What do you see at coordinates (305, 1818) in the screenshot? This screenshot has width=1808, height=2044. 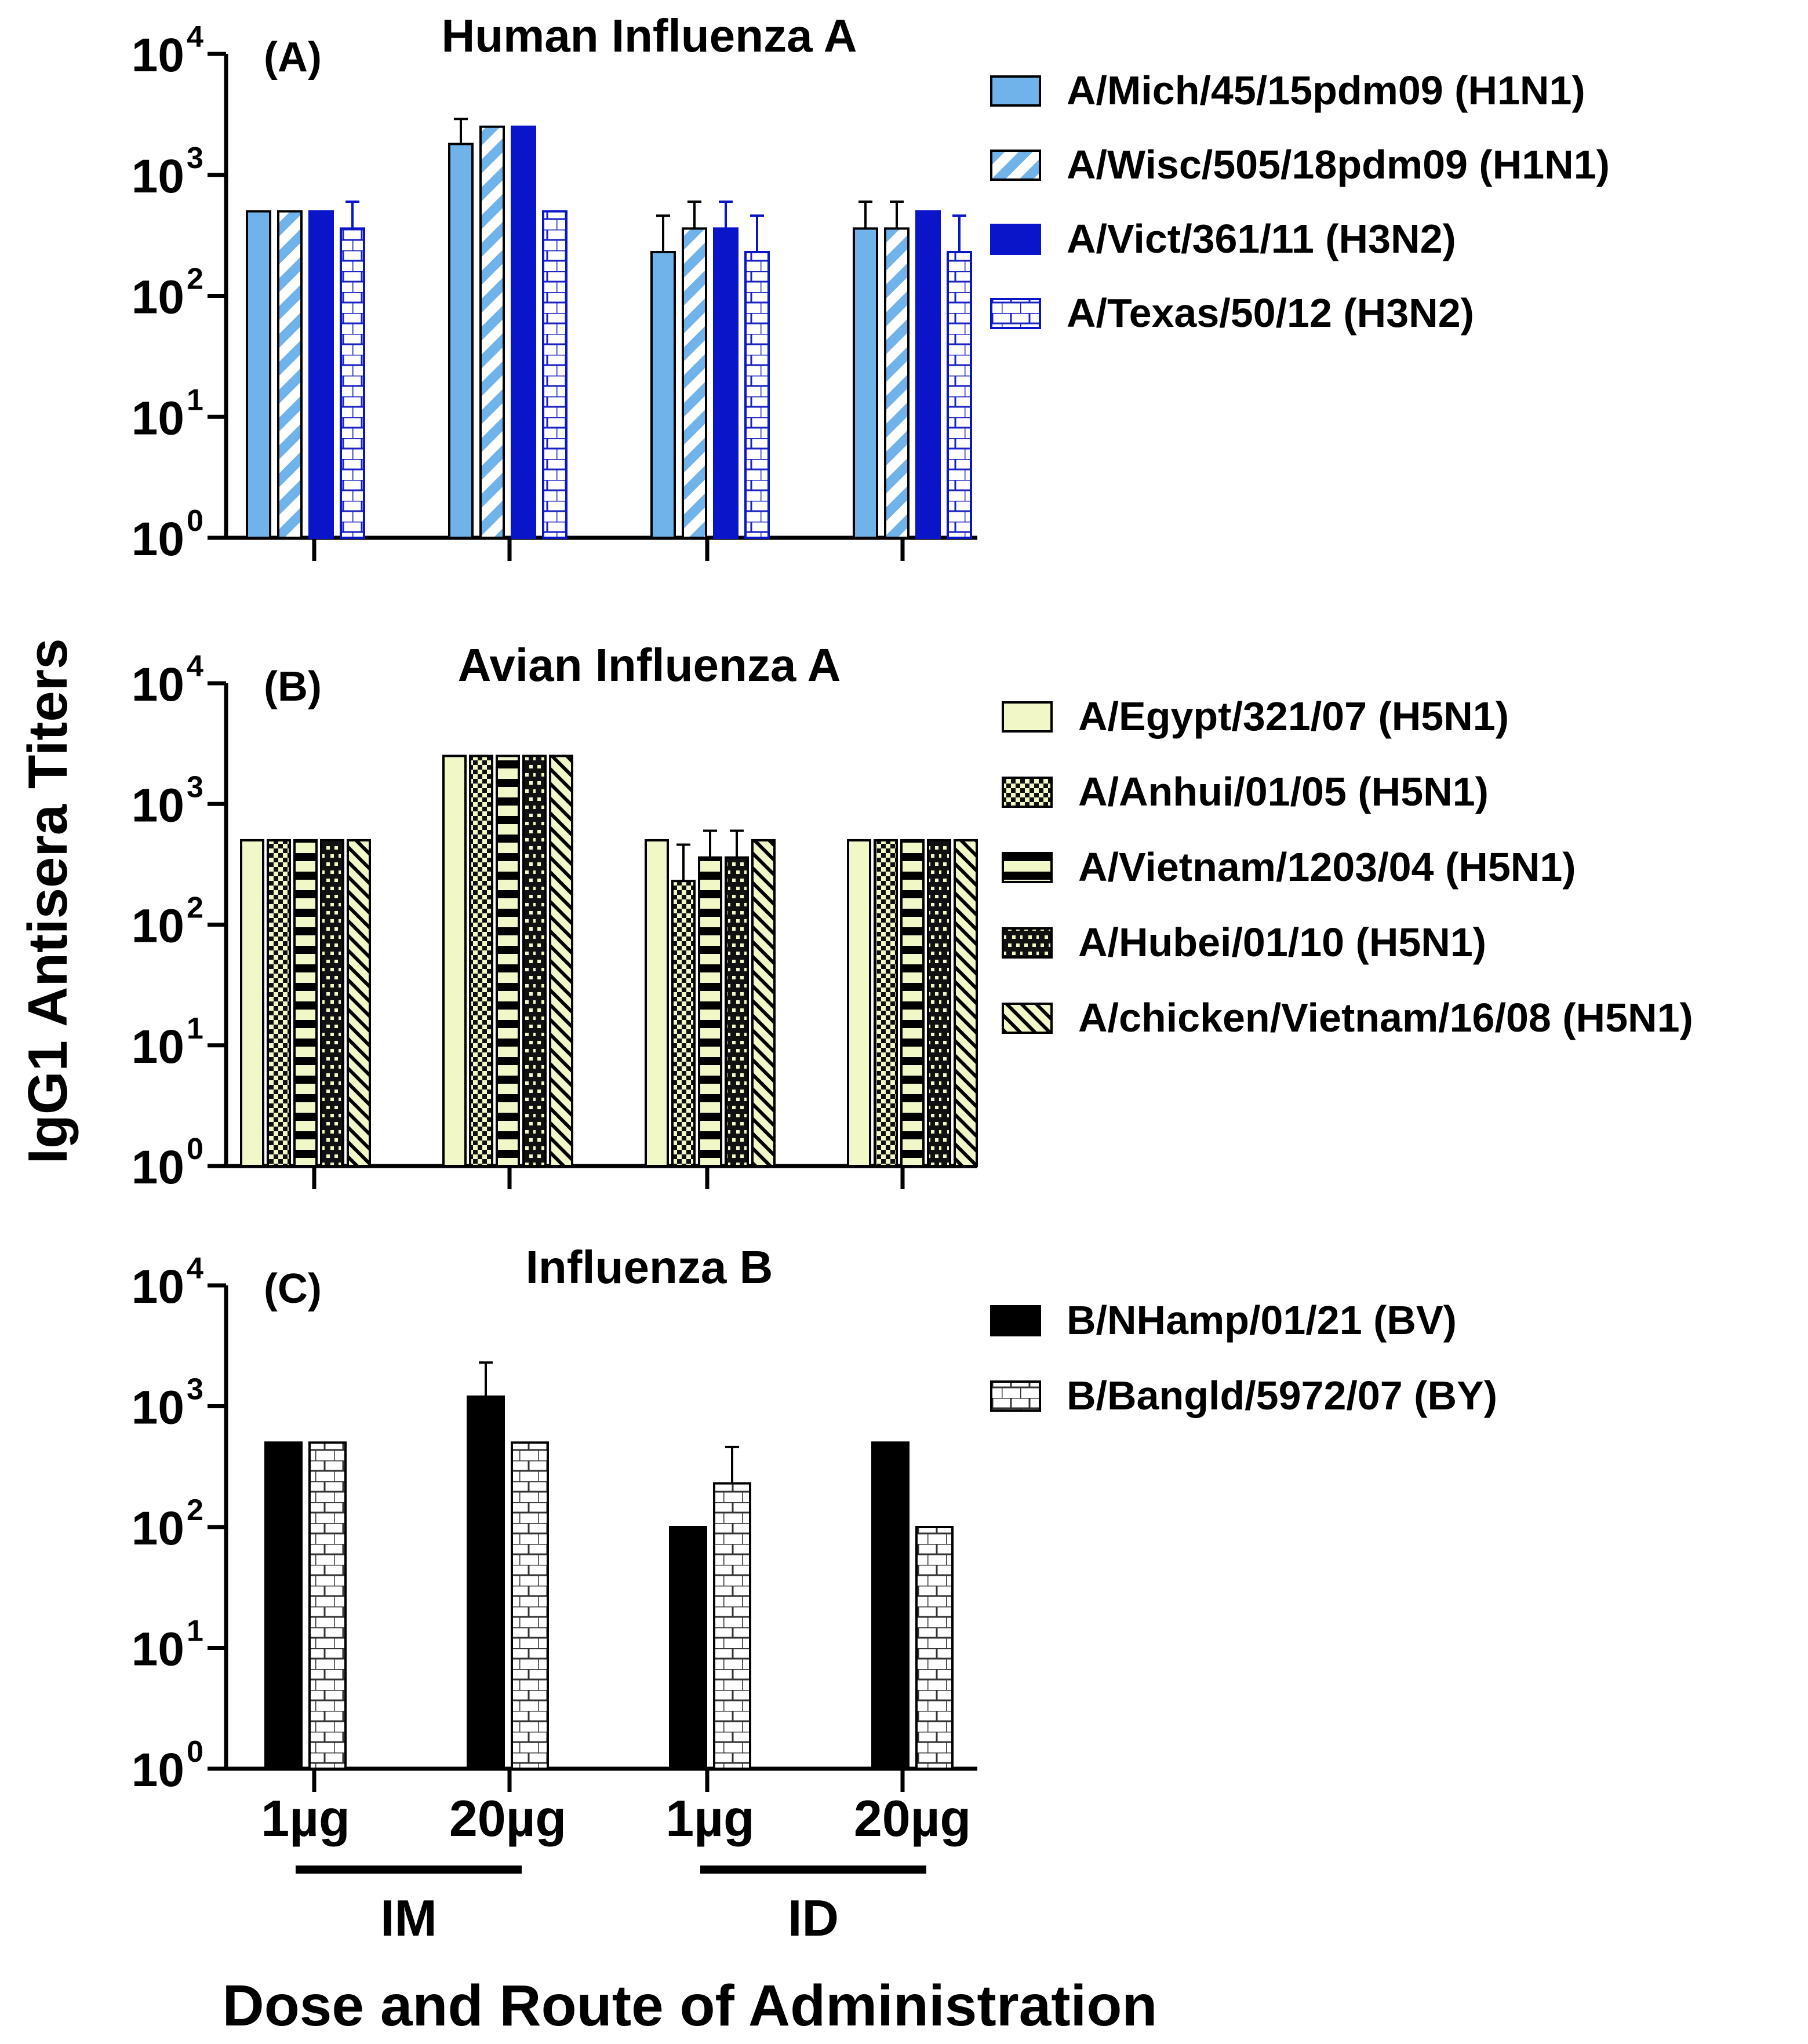 I see `x-tick-label-im-1ug: 1µg` at bounding box center [305, 1818].